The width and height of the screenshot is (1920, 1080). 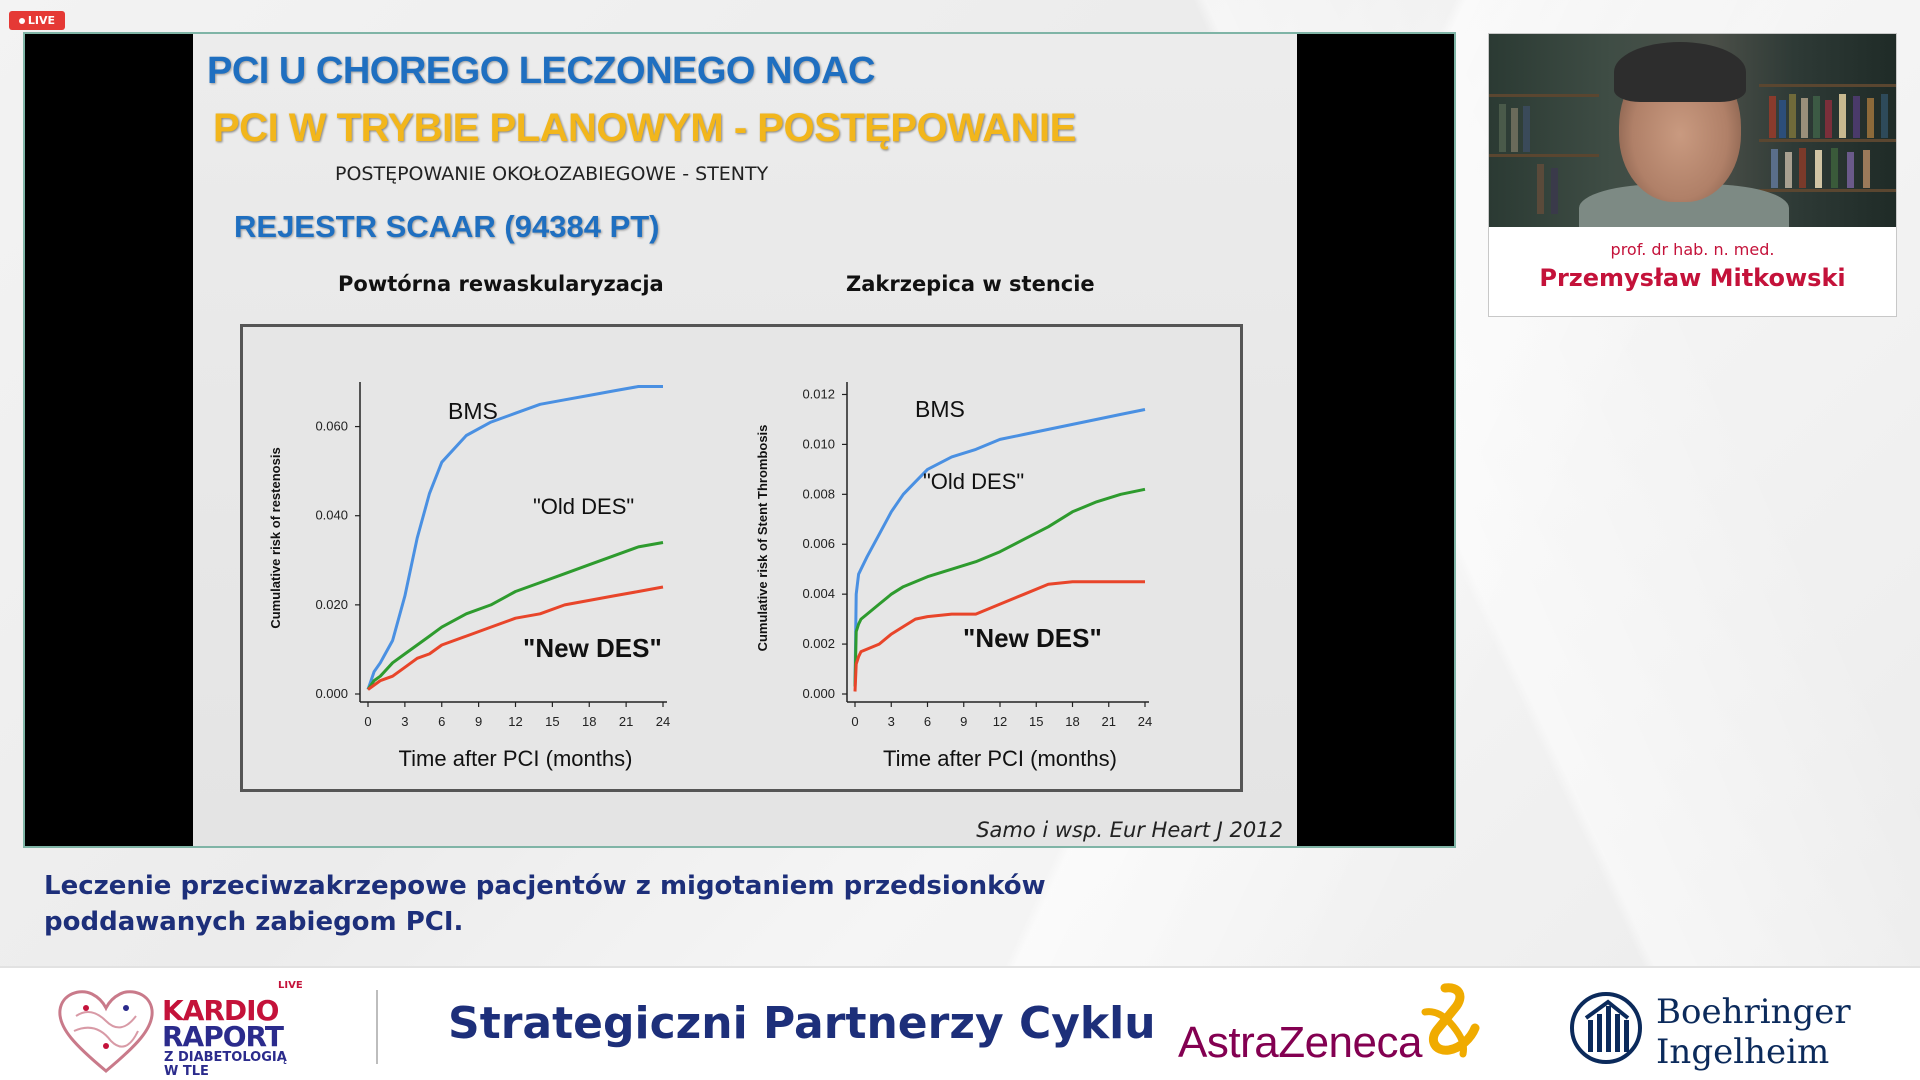 I want to click on boehringer-line1: Boehringer, so click(x=1753, y=1012).